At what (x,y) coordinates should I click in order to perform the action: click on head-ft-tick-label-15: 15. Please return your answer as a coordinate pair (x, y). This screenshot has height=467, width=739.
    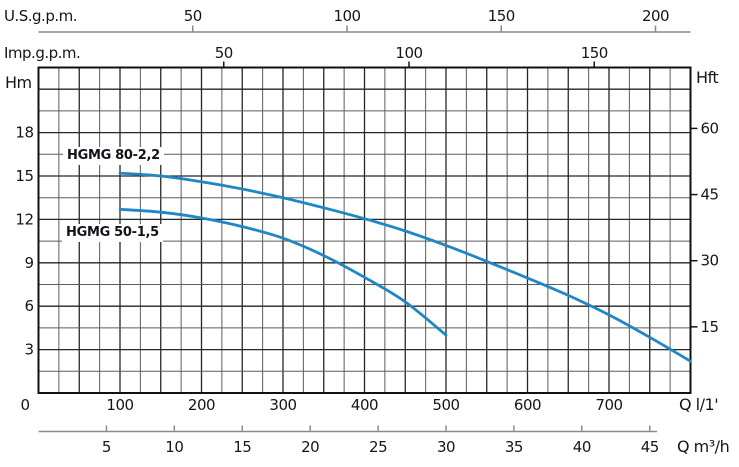
    Looking at the image, I should click on (710, 327).